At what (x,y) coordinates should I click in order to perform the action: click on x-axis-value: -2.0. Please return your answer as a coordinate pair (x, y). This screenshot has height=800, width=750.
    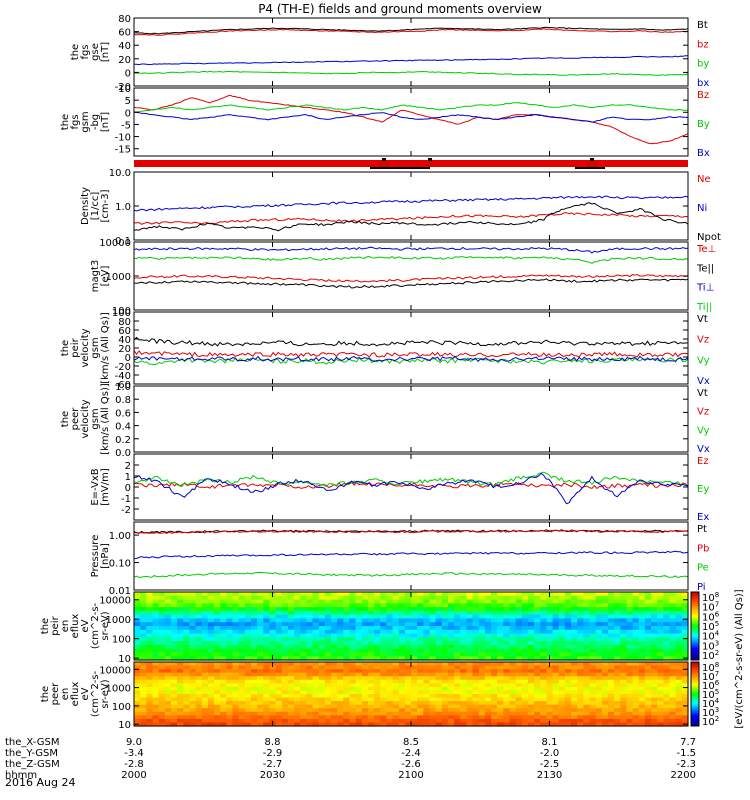
    Looking at the image, I should click on (550, 753).